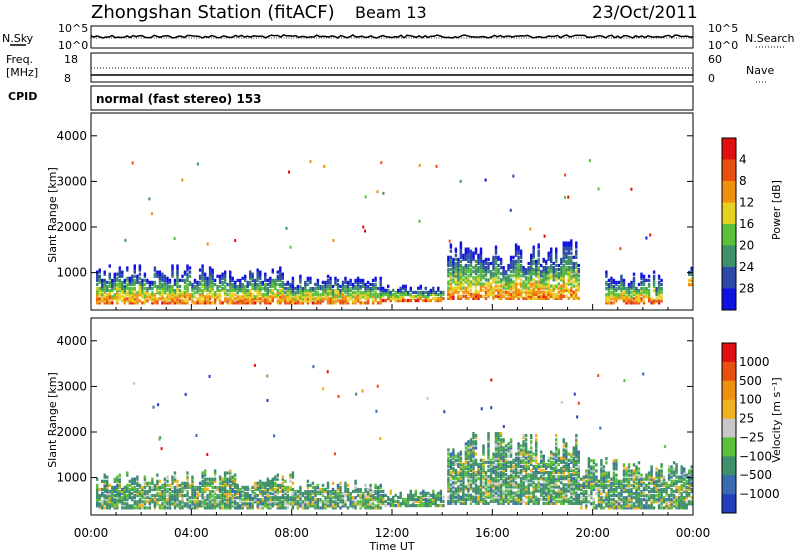  Describe the element at coordinates (760, 70) in the screenshot. I see `nave-label: Nave` at that location.